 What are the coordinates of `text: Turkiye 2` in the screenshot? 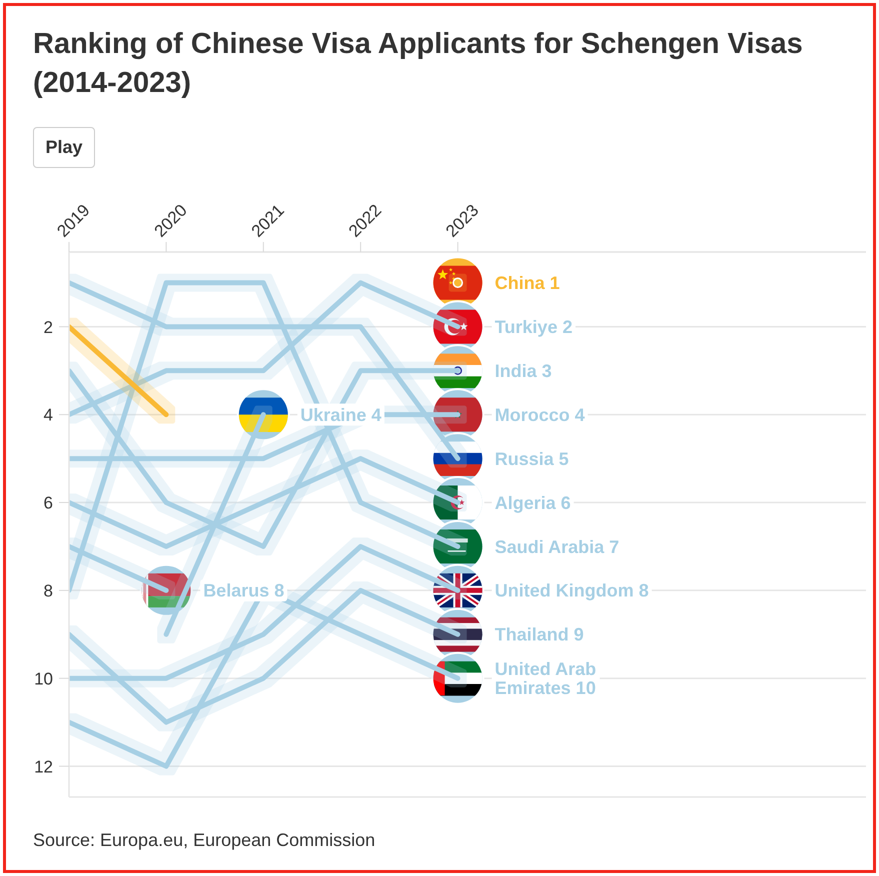 It's located at (533, 327).